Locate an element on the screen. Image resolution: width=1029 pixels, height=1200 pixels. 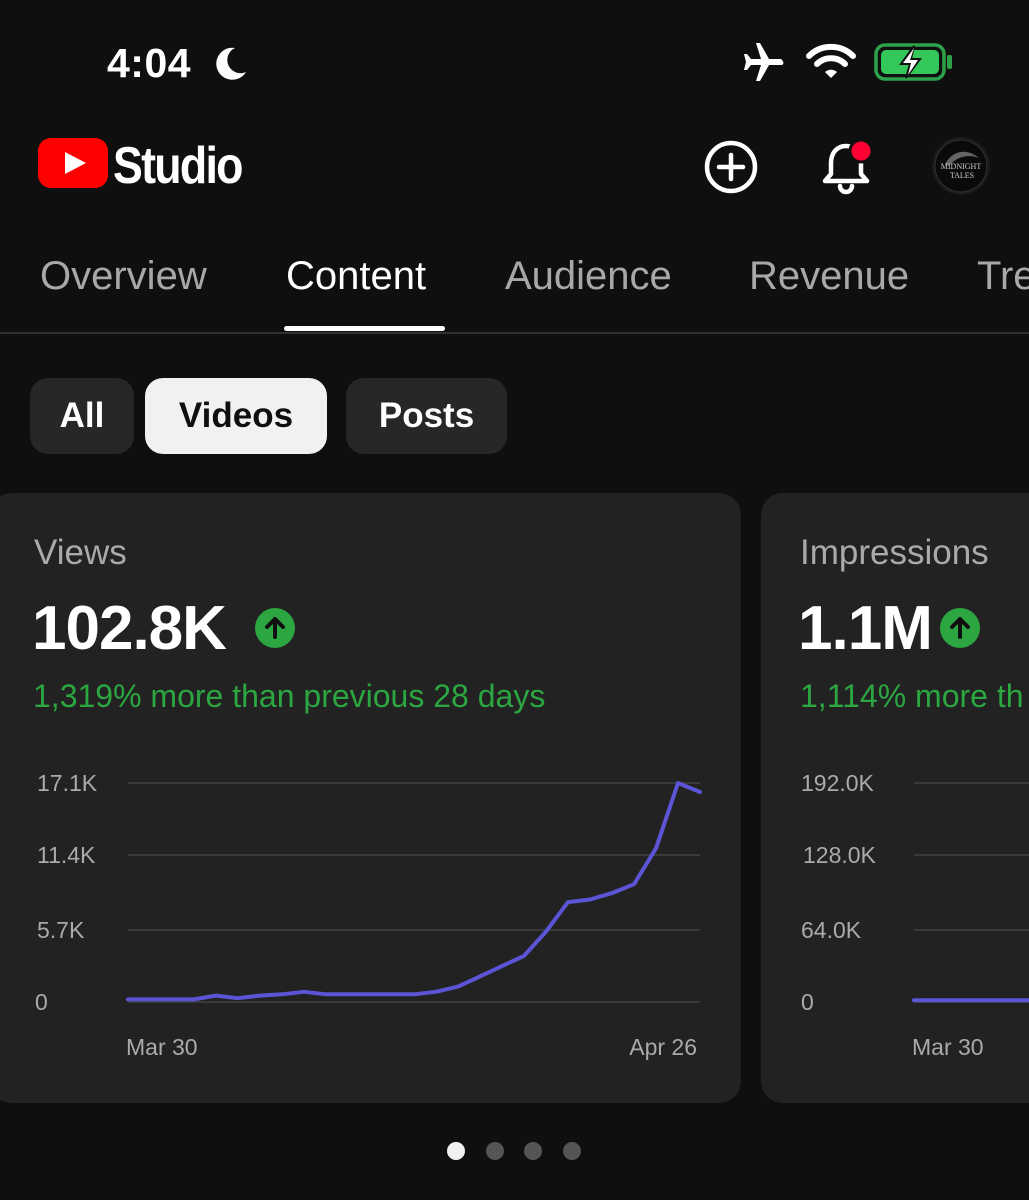
app-name: Studio is located at coordinates (178, 166).